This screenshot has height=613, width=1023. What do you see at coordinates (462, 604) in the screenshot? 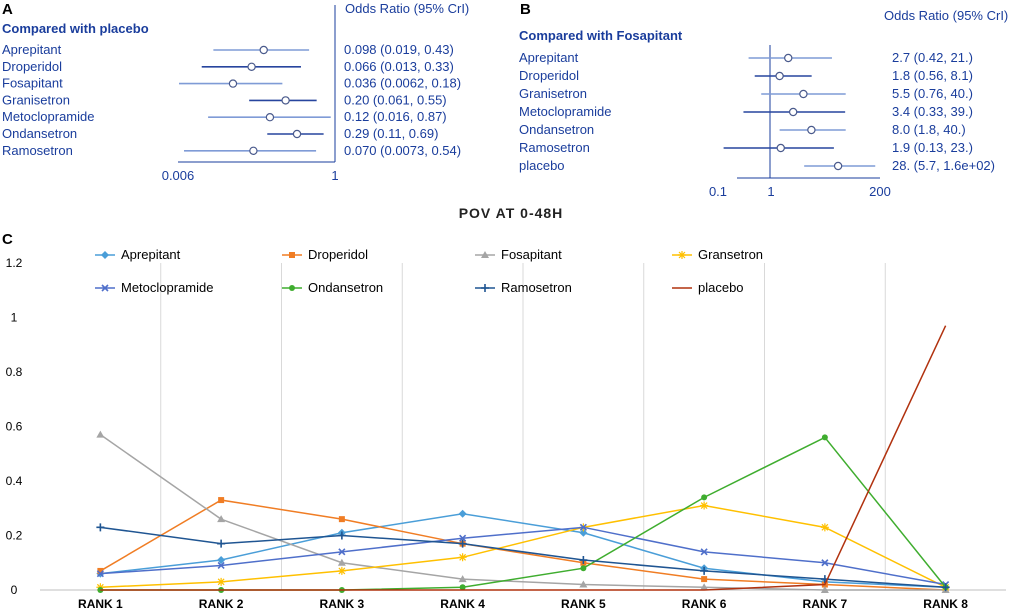
I see `x-tick-label: RANK 4` at bounding box center [462, 604].